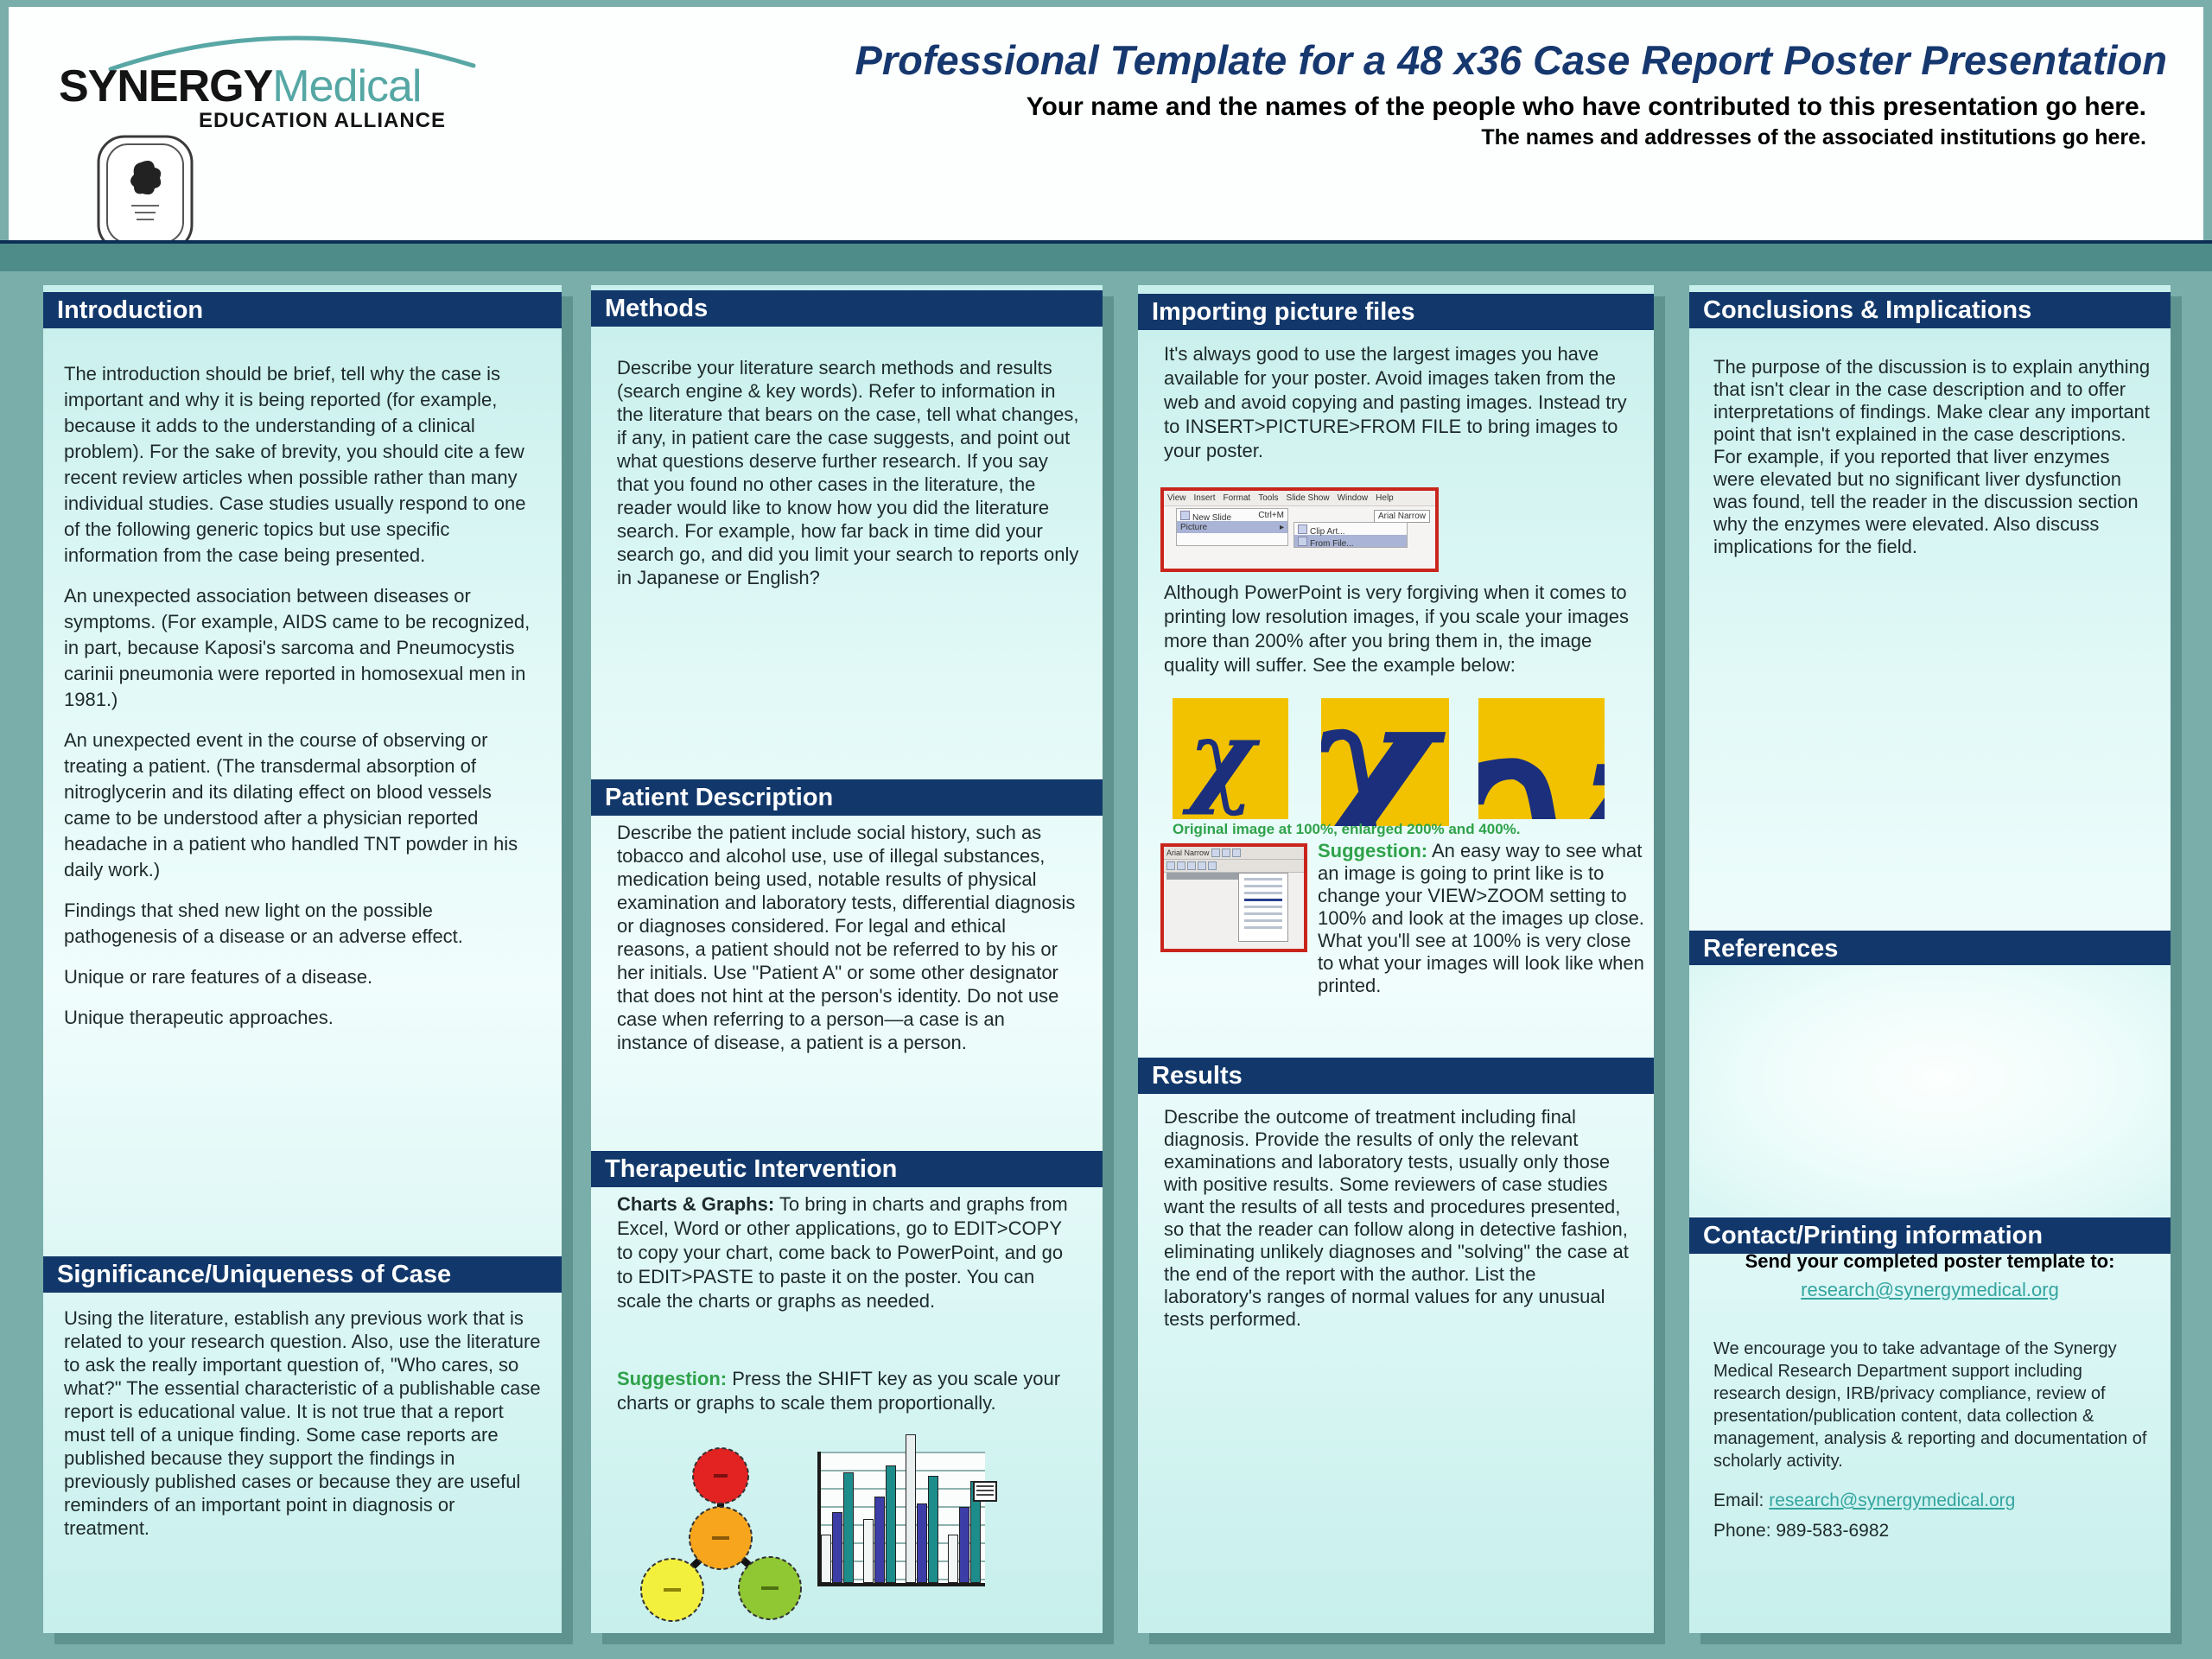 The image size is (2212, 1659). What do you see at coordinates (302, 1274) in the screenshot?
I see `section-header-significance: Significance/Uniqueness of Case` at bounding box center [302, 1274].